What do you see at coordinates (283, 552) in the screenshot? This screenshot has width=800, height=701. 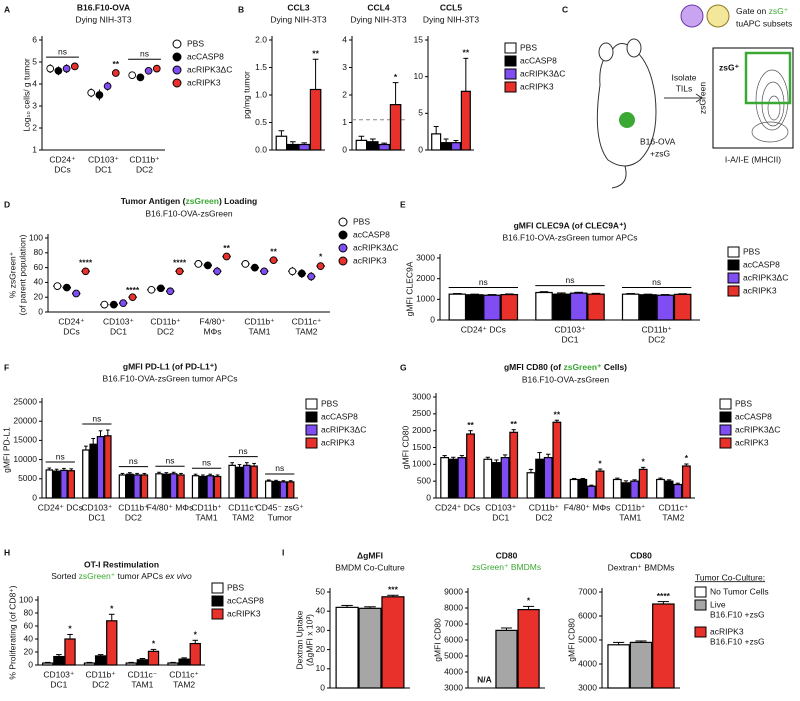 I see `panel-label: I` at bounding box center [283, 552].